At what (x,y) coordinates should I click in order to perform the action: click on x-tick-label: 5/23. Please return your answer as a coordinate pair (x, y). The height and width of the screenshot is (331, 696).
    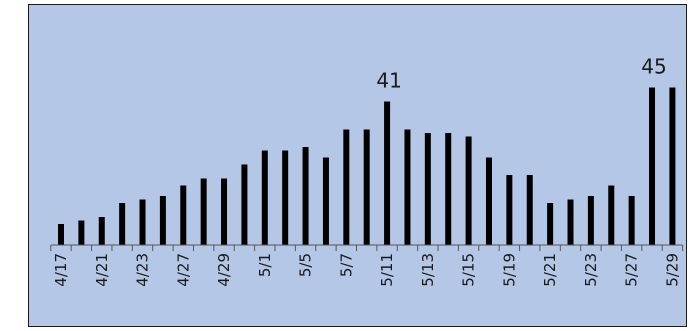
    Looking at the image, I should click on (591, 270).